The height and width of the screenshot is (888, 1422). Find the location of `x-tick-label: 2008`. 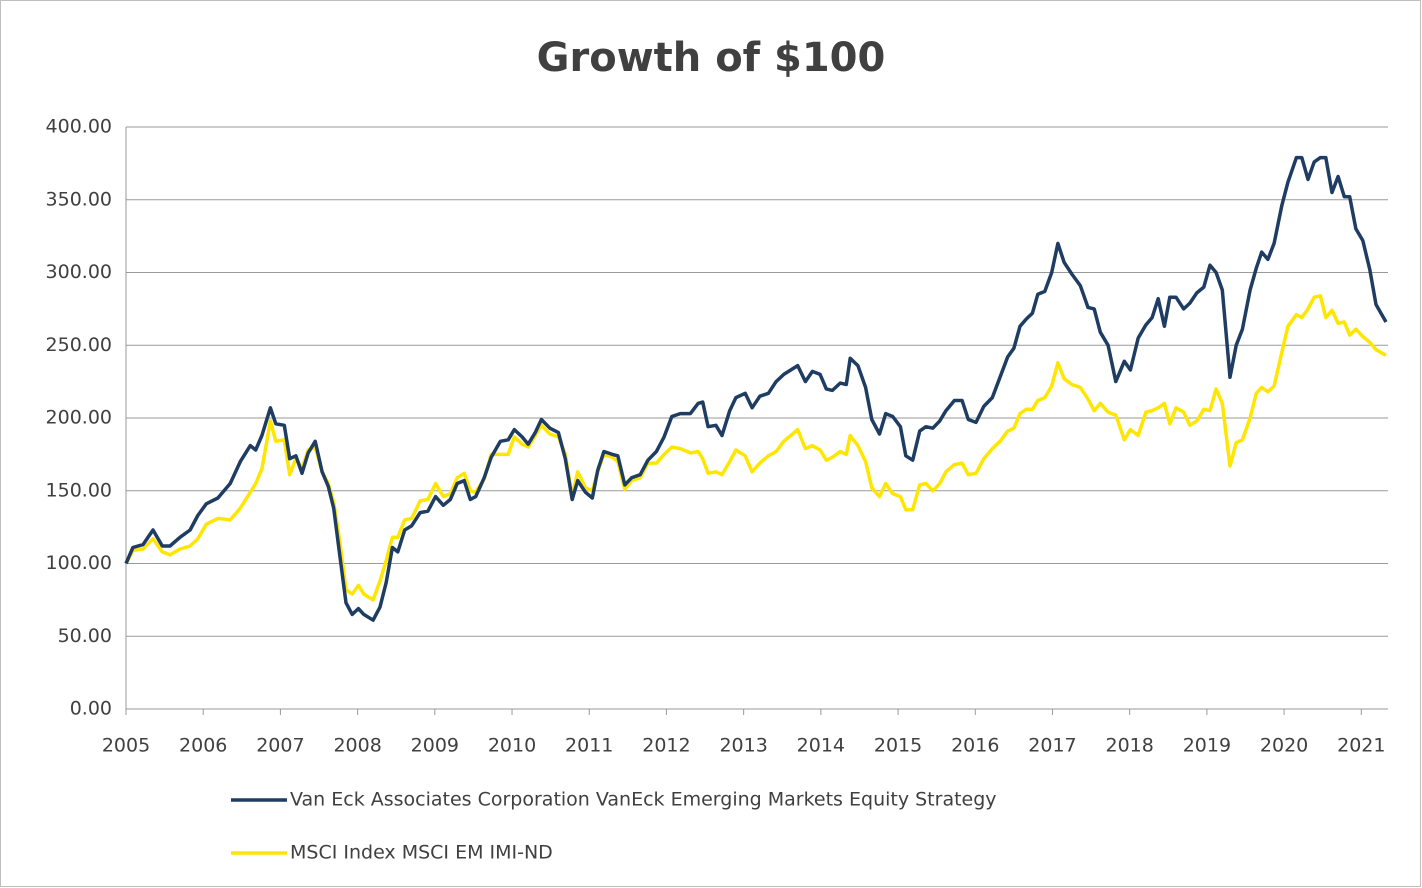

x-tick-label: 2008 is located at coordinates (357, 746).